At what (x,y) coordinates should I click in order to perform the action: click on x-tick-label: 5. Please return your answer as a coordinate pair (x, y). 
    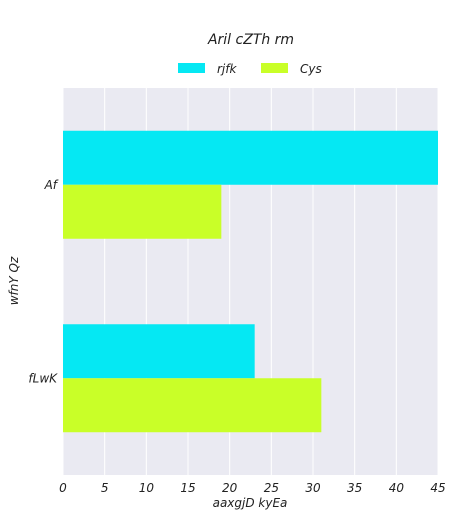
    Looking at the image, I should click on (105, 488).